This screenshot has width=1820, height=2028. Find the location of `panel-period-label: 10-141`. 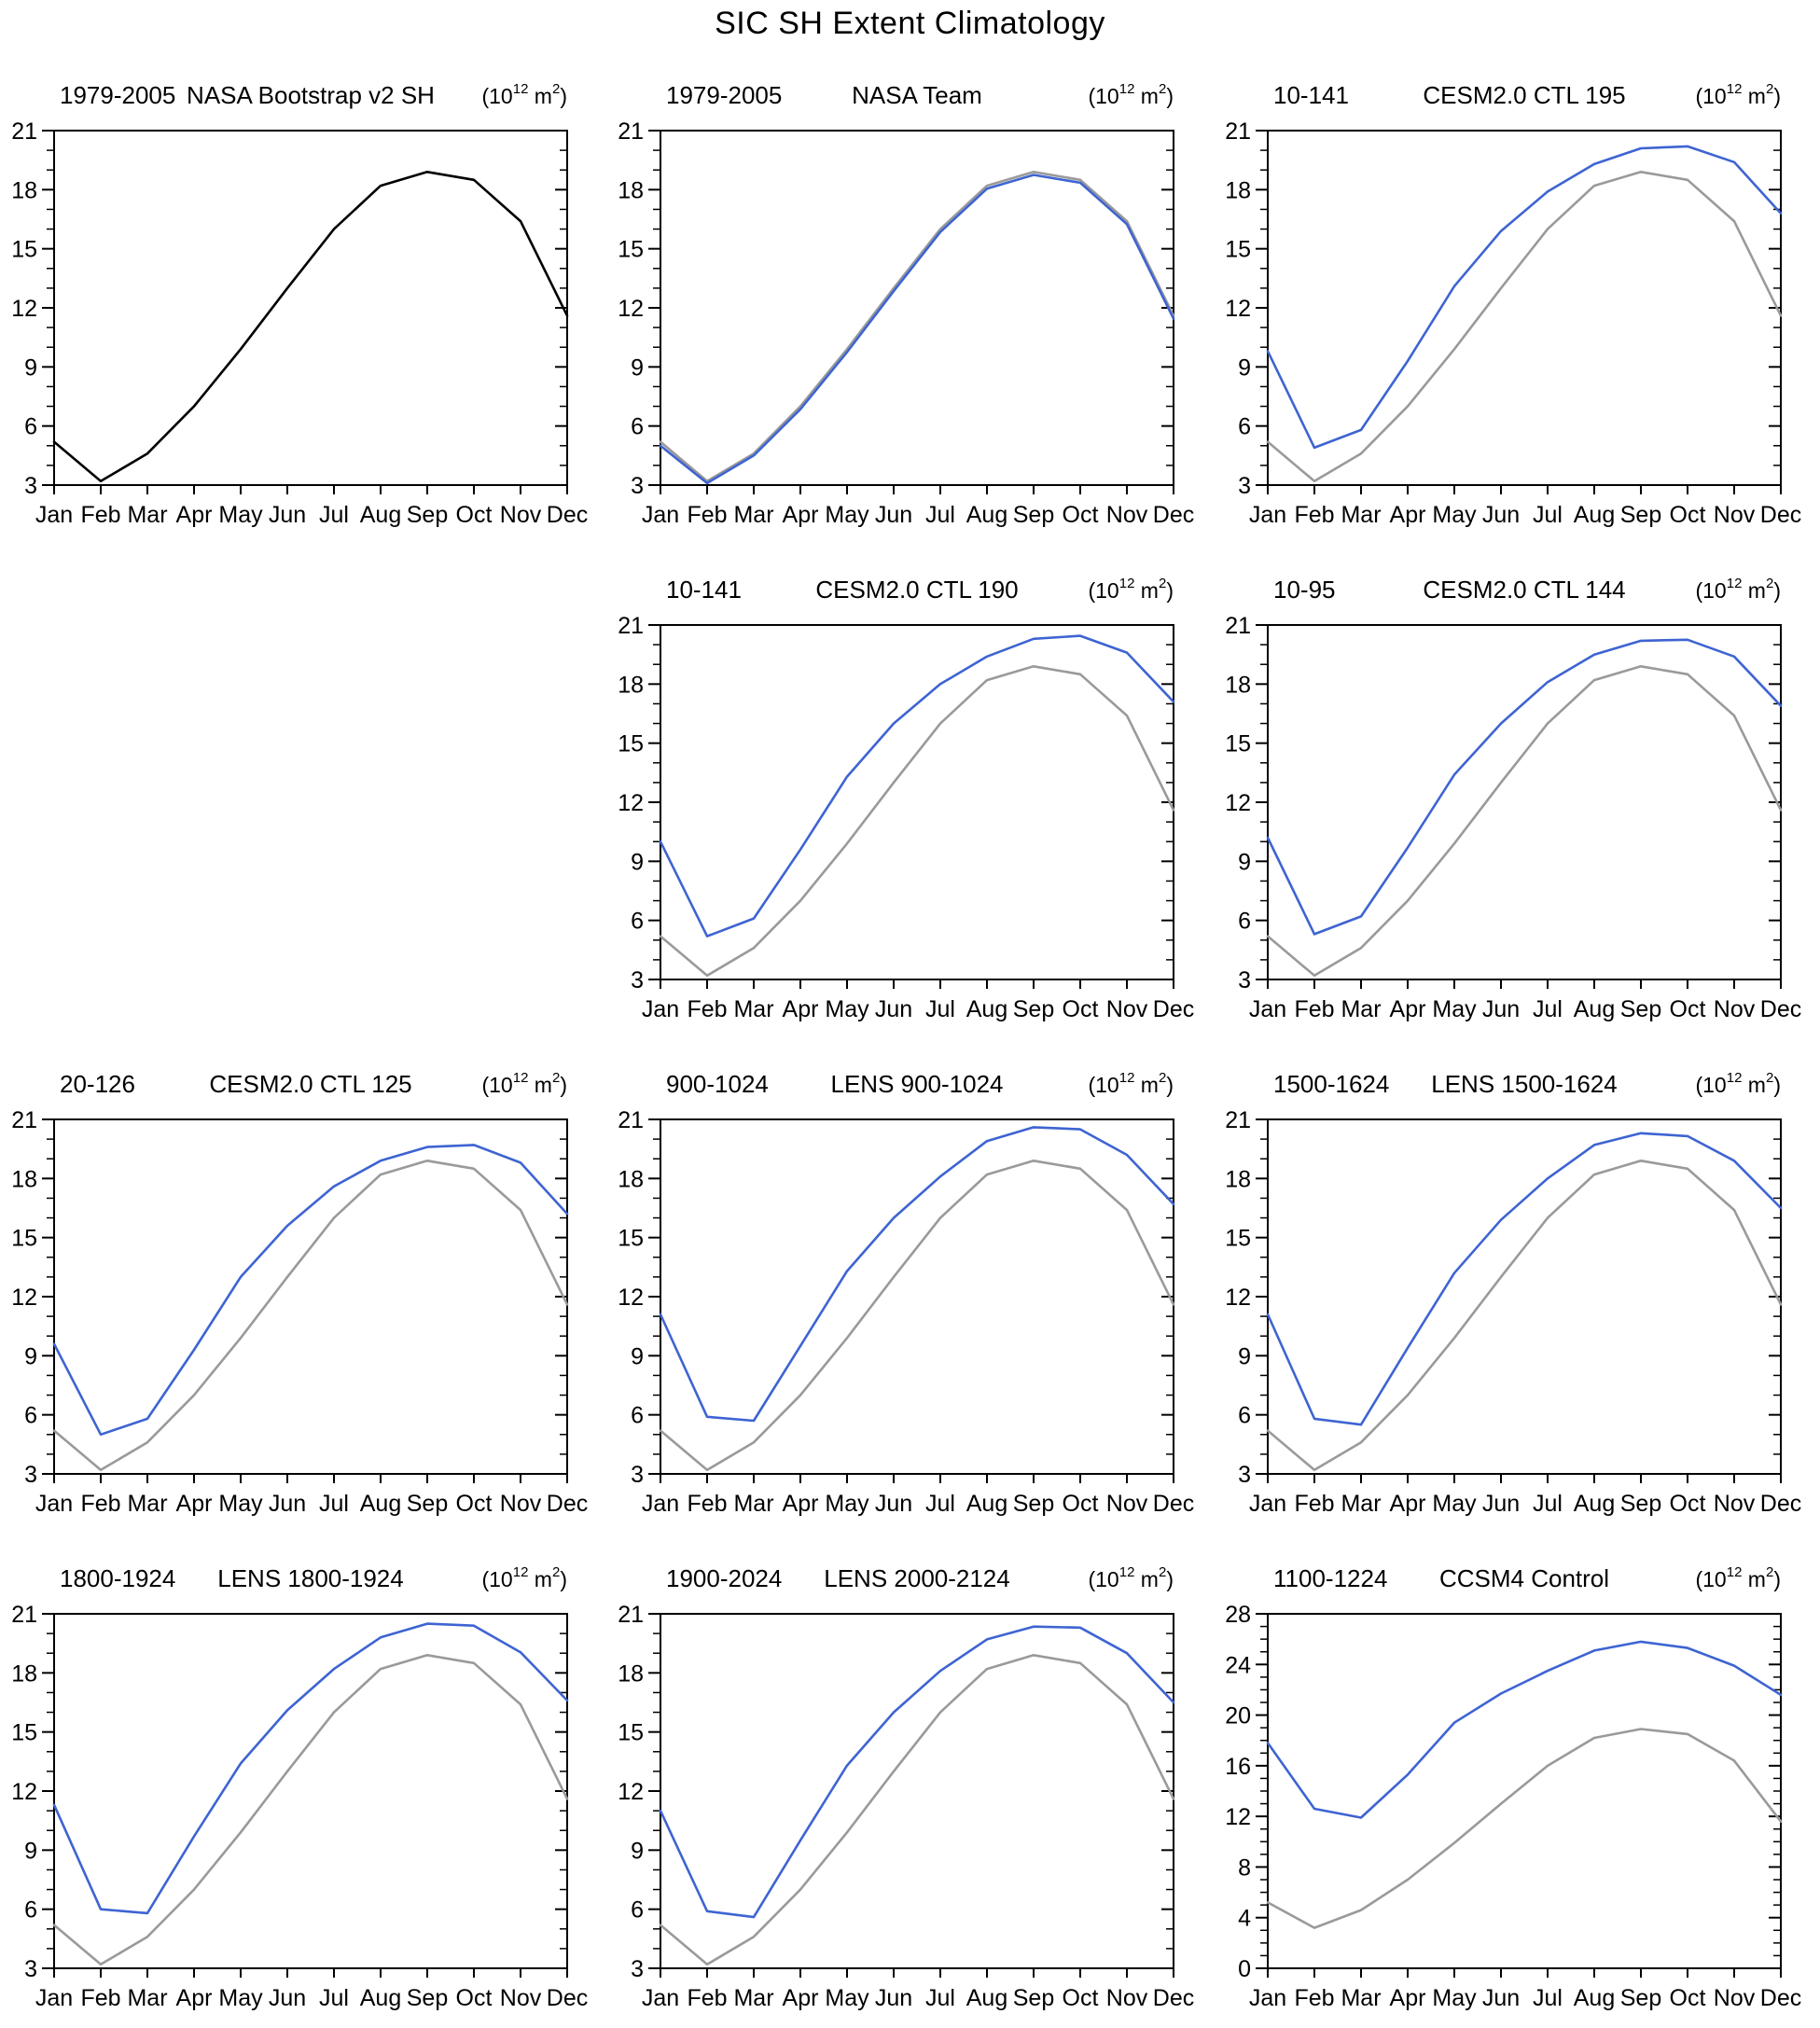

panel-period-label: 10-141 is located at coordinates (1311, 95).